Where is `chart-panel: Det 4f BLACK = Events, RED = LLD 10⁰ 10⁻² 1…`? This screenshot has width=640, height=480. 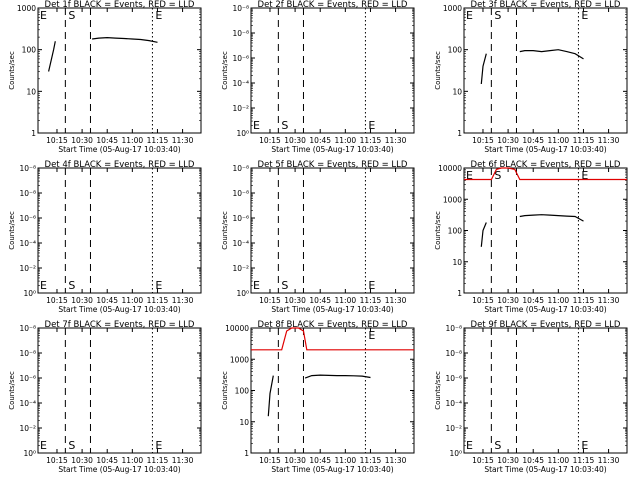
chart-panel: Det 4f BLACK = Events, RED = LLD 10⁰ 10⁻² 1… is located at coordinates (105, 237).